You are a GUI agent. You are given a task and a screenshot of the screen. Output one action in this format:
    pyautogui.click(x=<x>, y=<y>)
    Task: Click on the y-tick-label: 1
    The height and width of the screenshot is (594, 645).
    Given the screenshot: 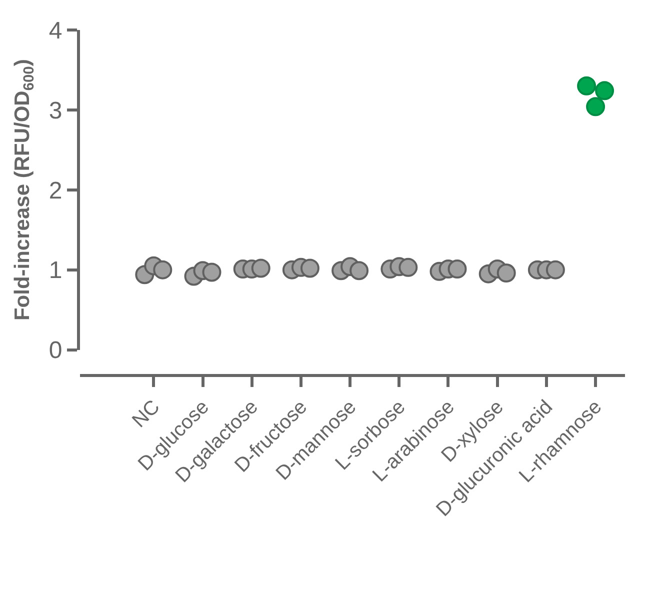 What is the action you would take?
    pyautogui.click(x=55, y=270)
    